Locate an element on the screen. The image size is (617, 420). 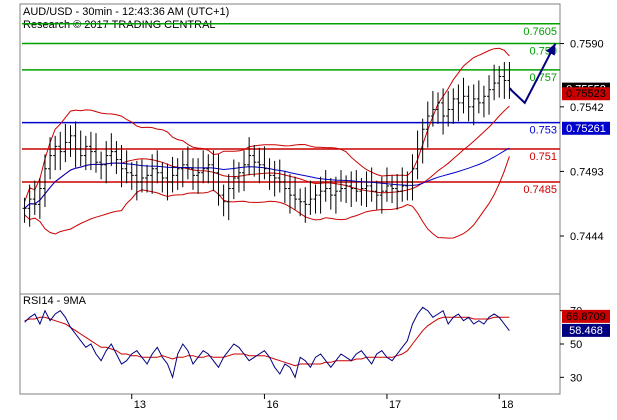
price-tick-label: 0.7542 is located at coordinates (587, 108).